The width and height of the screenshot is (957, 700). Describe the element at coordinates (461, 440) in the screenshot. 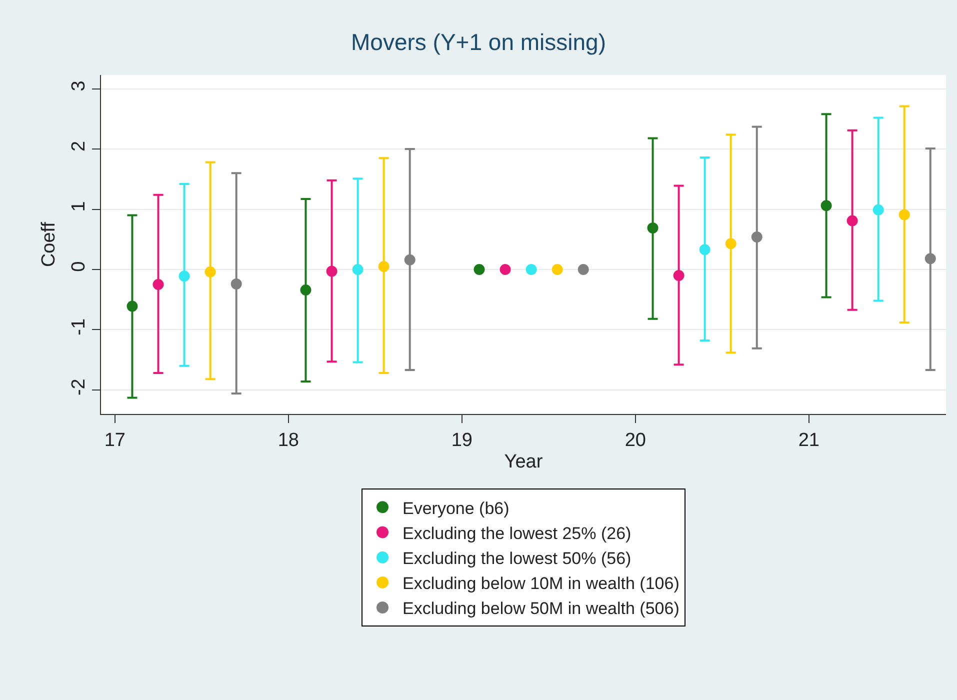

I see `x-tick-label: 19` at that location.